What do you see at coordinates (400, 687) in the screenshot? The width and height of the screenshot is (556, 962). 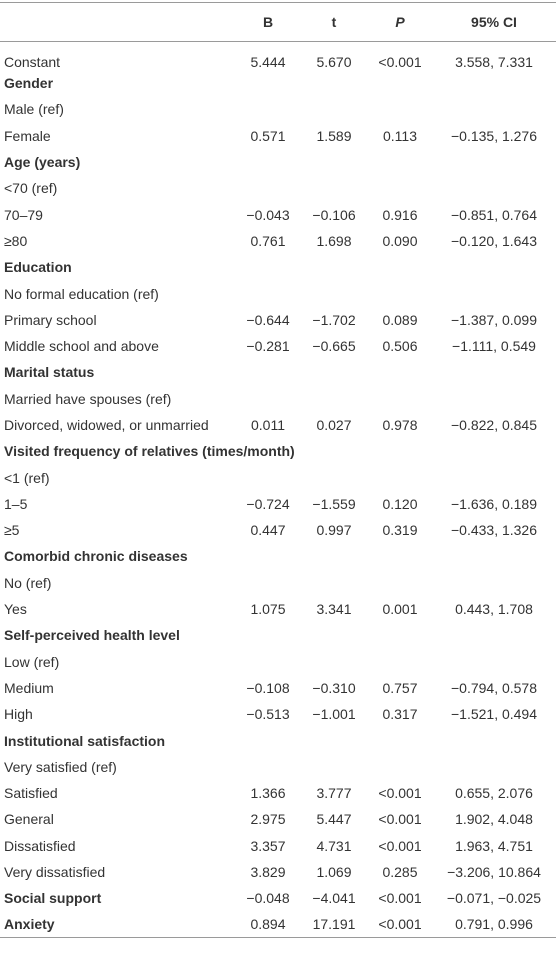 I see `cell: 0.757` at bounding box center [400, 687].